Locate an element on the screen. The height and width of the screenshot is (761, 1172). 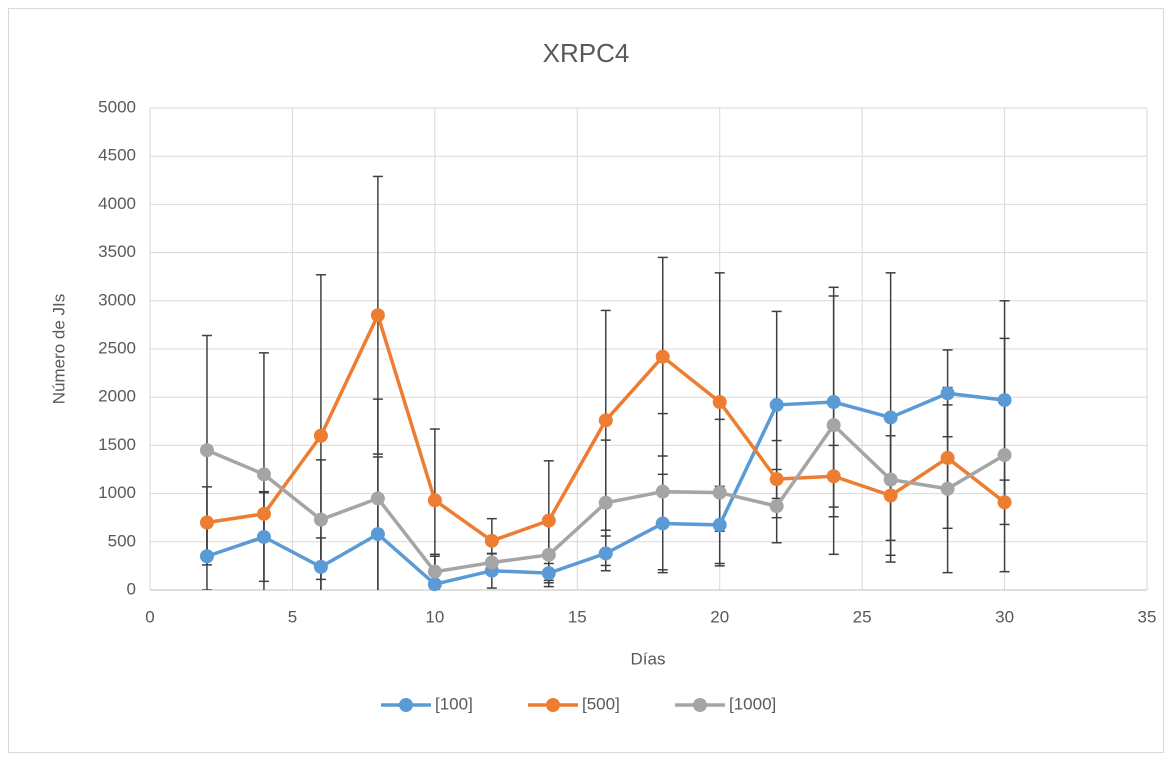
x-tick-label: 15 is located at coordinates (577, 616).